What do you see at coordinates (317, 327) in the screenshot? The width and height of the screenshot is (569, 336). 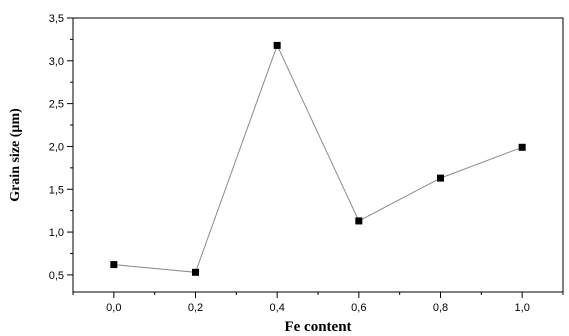 I see `x-axis-title: Fe content` at bounding box center [317, 327].